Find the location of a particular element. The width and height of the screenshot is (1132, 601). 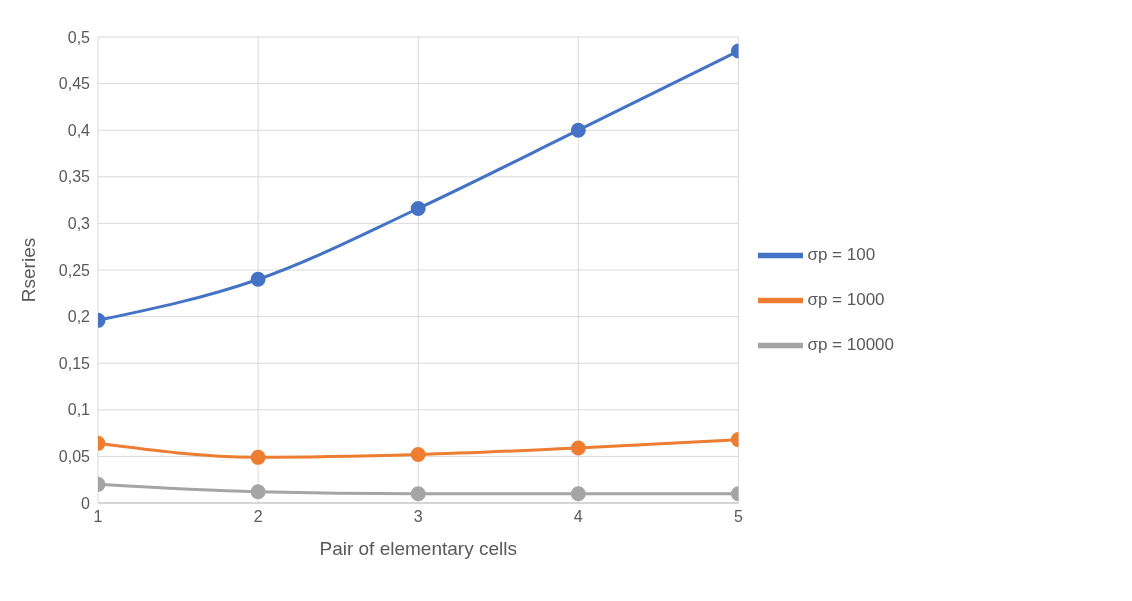

x-tick-label: 2 is located at coordinates (258, 517).